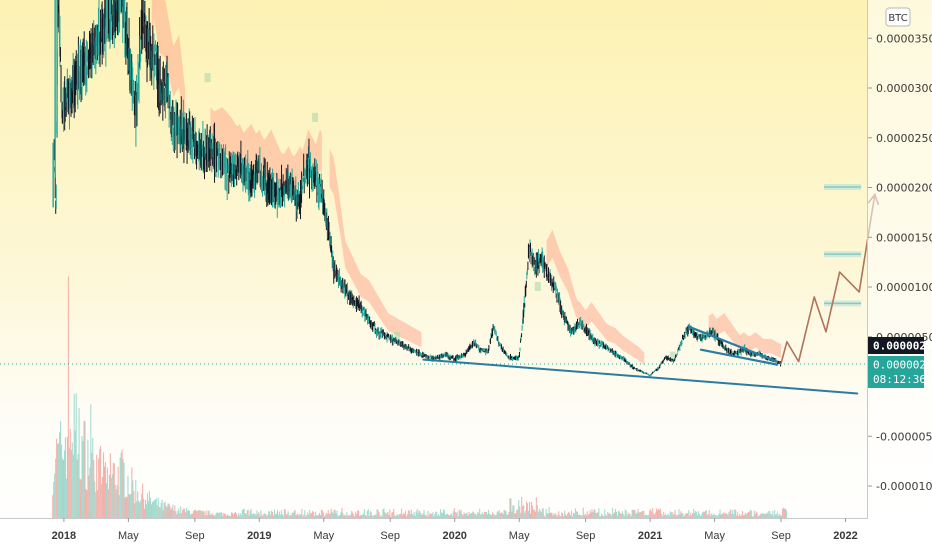  What do you see at coordinates (898, 17) in the screenshot?
I see `currency-badge` at bounding box center [898, 17].